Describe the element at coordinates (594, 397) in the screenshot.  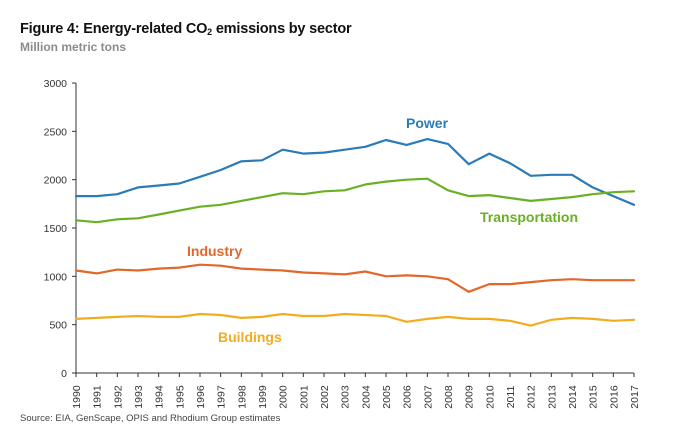
I see `x-tick-label: 2015` at that location.